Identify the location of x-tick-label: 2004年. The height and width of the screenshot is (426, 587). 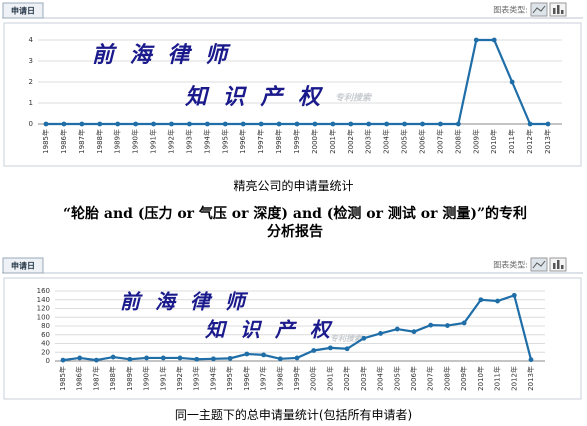
(380, 378).